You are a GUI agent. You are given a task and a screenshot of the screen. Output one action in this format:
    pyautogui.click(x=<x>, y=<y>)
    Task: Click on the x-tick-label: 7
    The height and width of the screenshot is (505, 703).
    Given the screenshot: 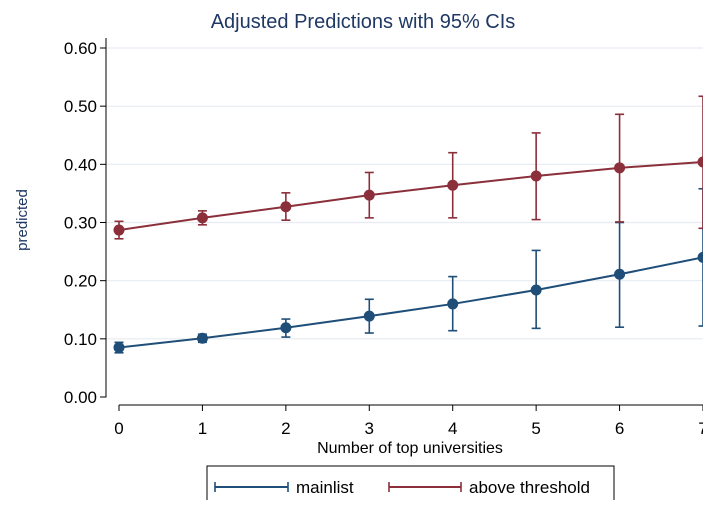 What is the action you would take?
    pyautogui.click(x=700, y=428)
    